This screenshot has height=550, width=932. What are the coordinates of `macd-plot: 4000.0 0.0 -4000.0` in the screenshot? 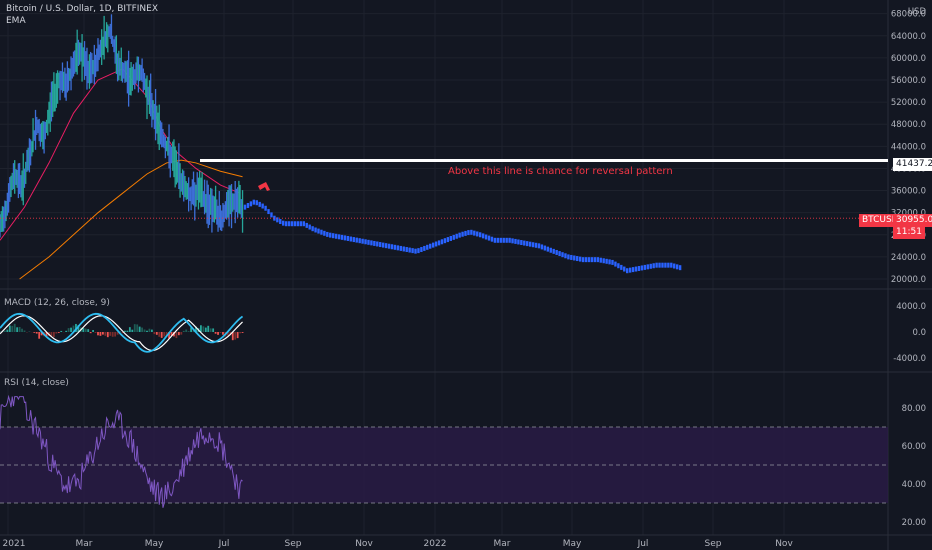 It's located at (463, 333).